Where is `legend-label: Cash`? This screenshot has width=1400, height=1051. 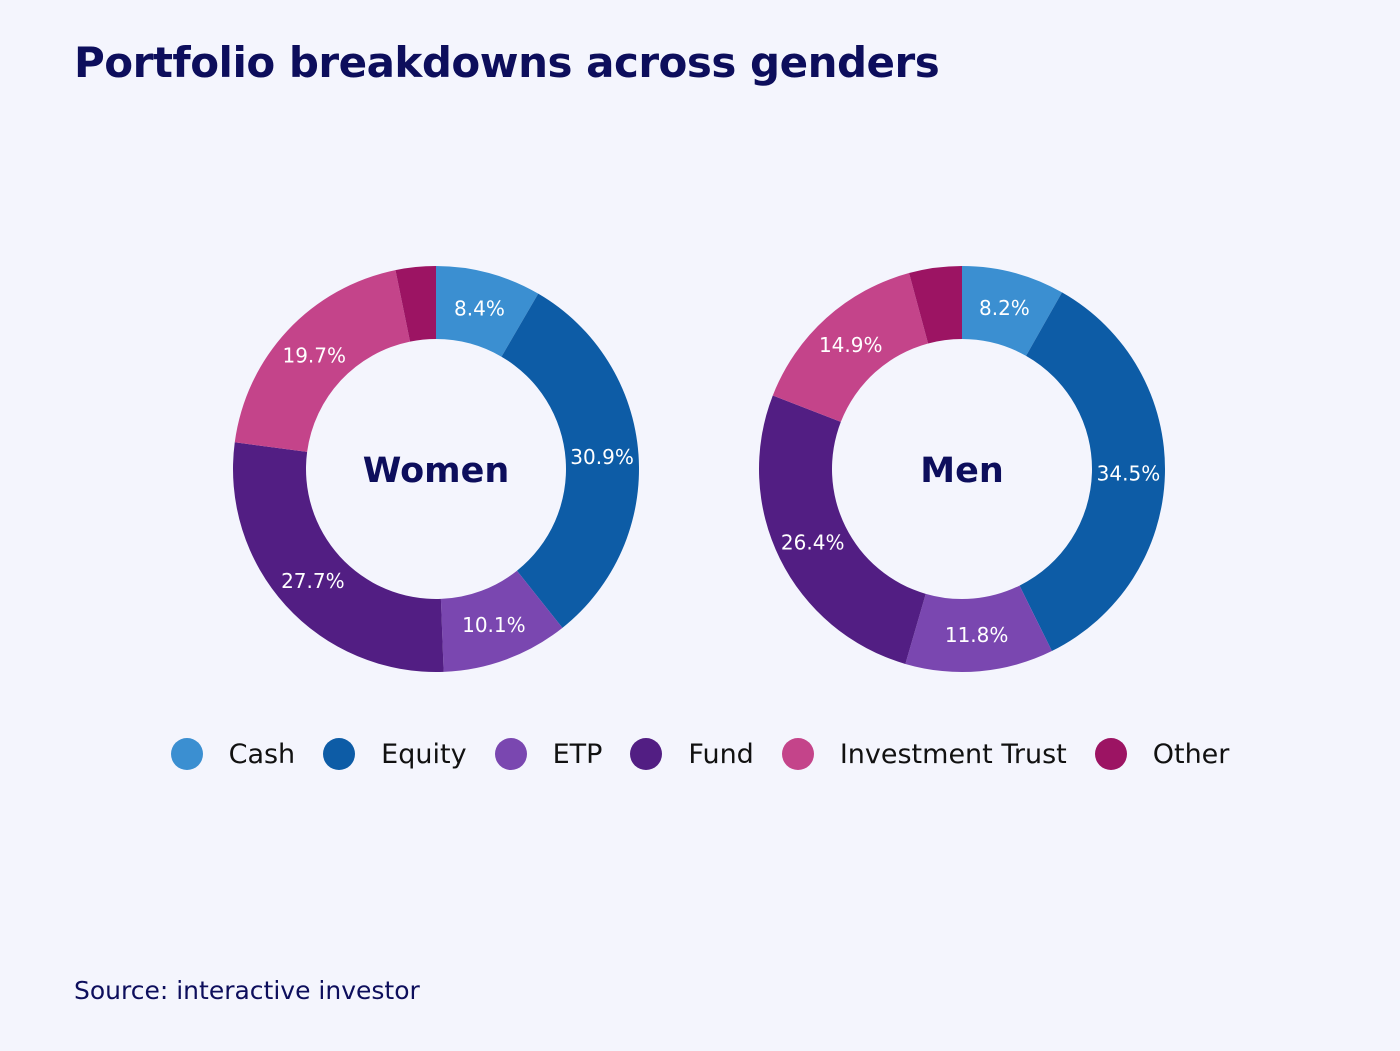 legend-label: Cash is located at coordinates (262, 754).